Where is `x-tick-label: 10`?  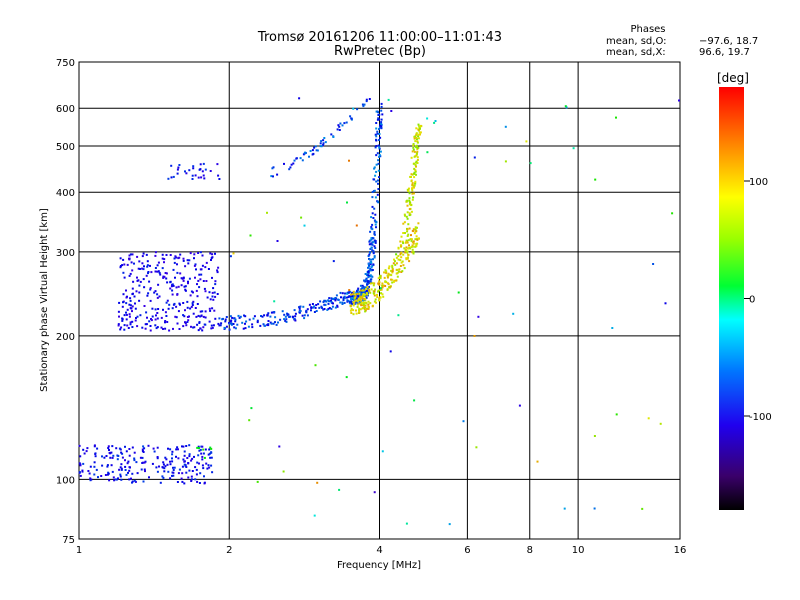 x-tick-label: 10 is located at coordinates (578, 550).